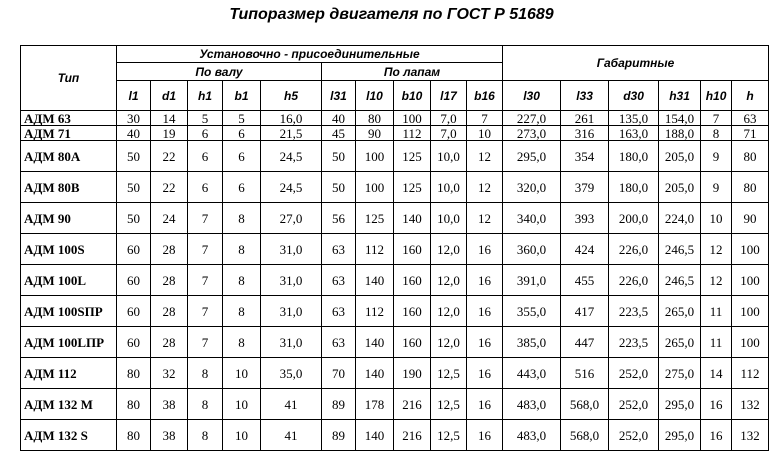 Image resolution: width=783 pixels, height=457 pixels. What do you see at coordinates (291, 118) in the screenshot?
I see `cell: 16,0` at bounding box center [291, 118].